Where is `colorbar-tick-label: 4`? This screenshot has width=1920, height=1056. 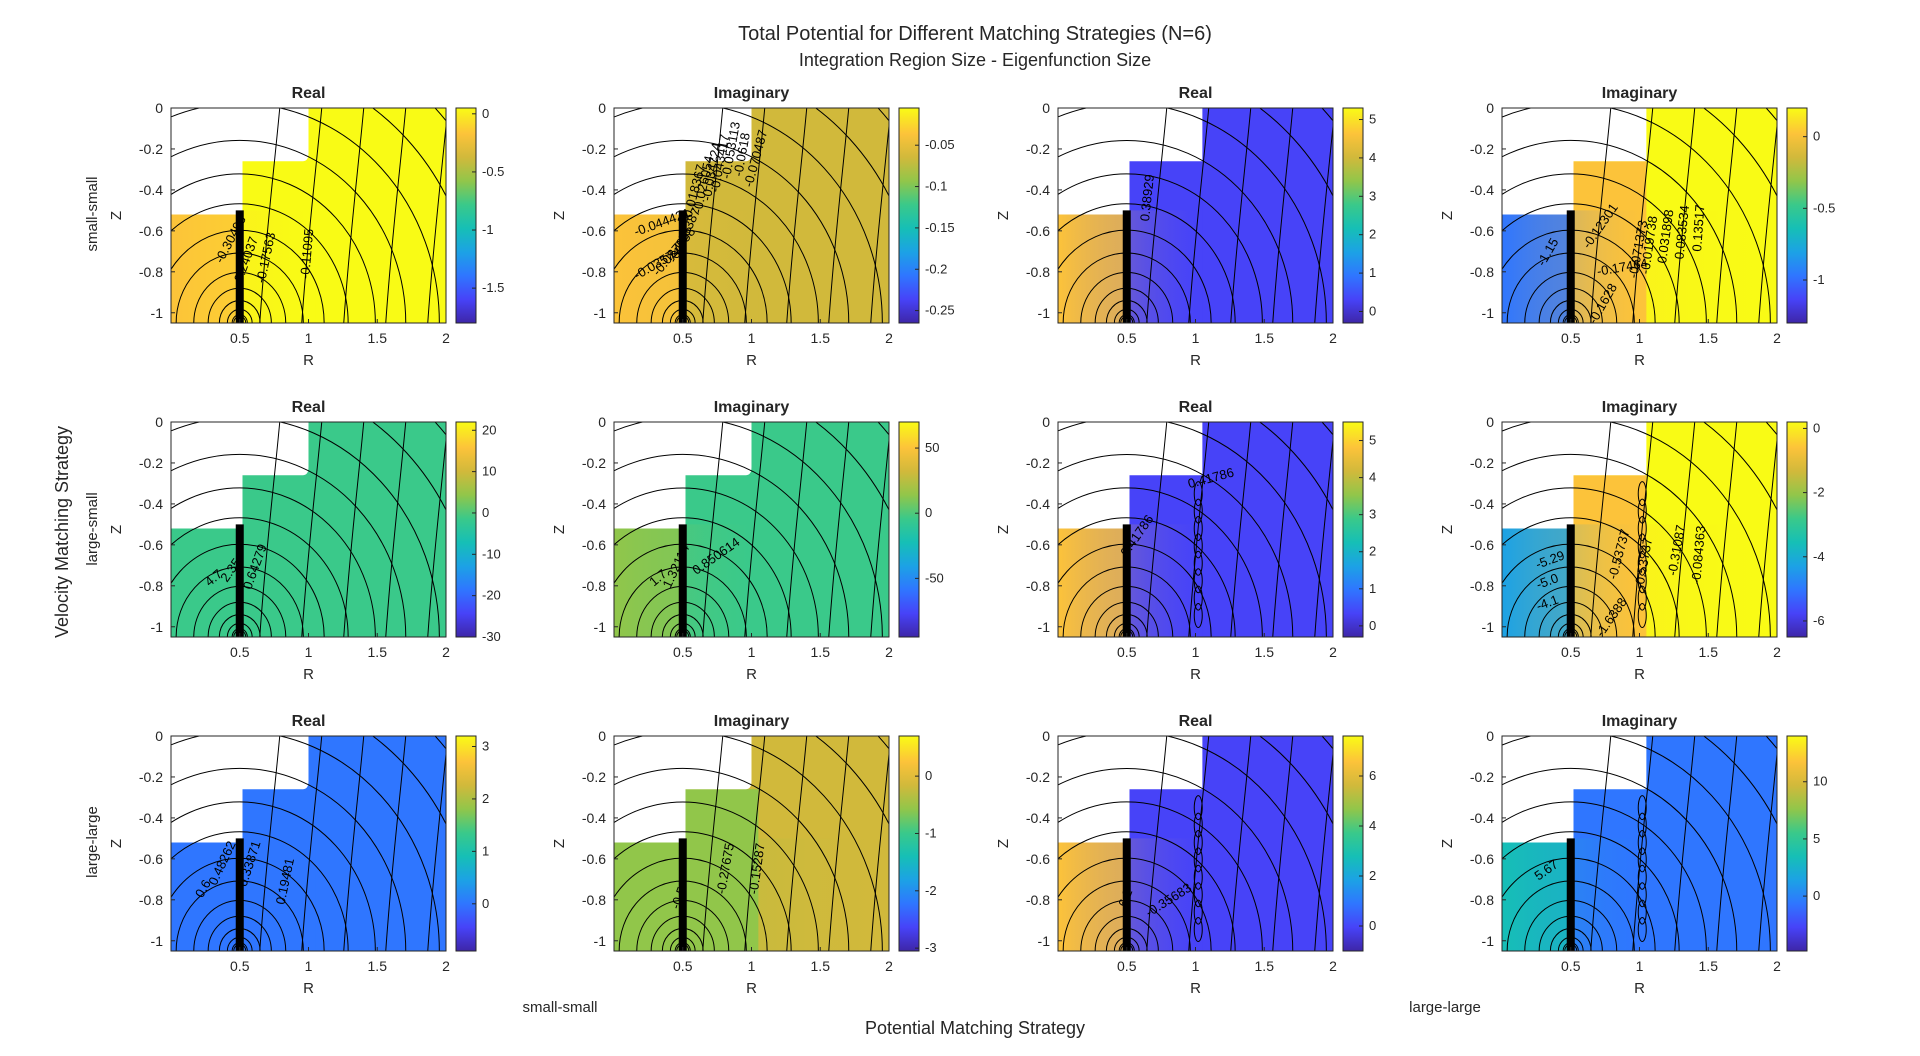
colorbar-tick-label: 4 is located at coordinates (1372, 157).